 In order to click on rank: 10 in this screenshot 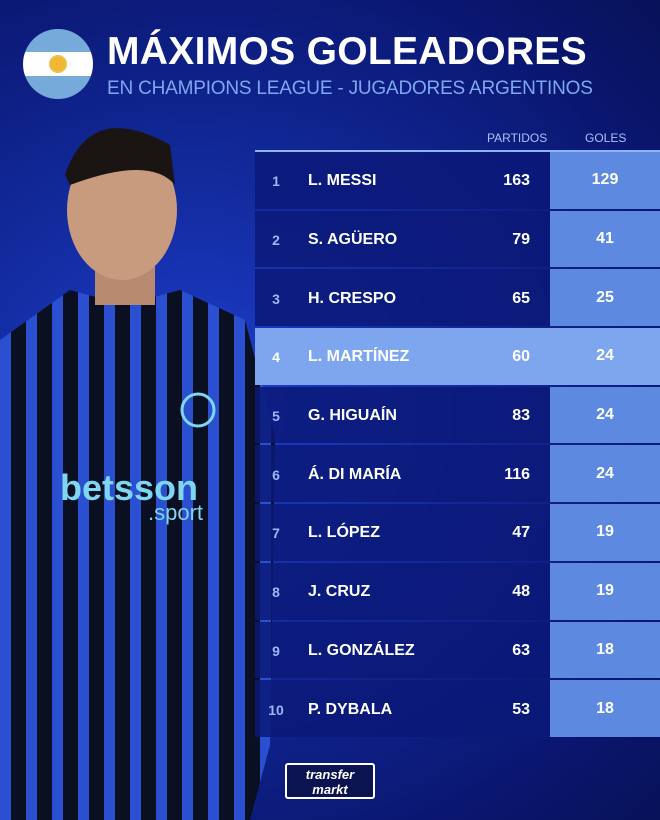, I will do `click(276, 709)`.